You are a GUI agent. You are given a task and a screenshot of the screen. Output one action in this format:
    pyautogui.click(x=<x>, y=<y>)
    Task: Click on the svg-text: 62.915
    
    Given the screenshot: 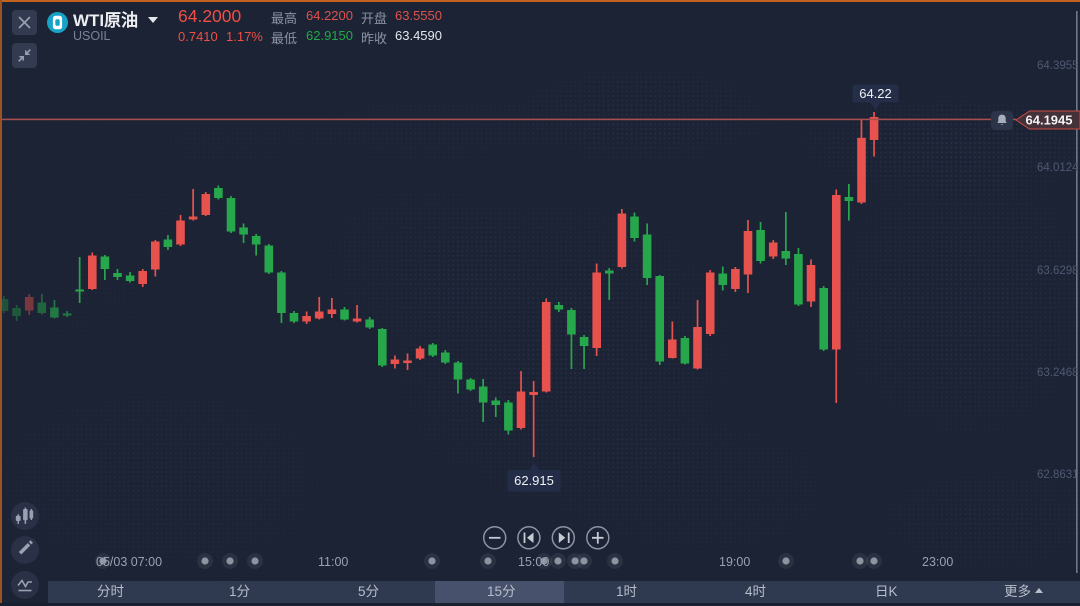 What is the action you would take?
    pyautogui.click(x=534, y=480)
    